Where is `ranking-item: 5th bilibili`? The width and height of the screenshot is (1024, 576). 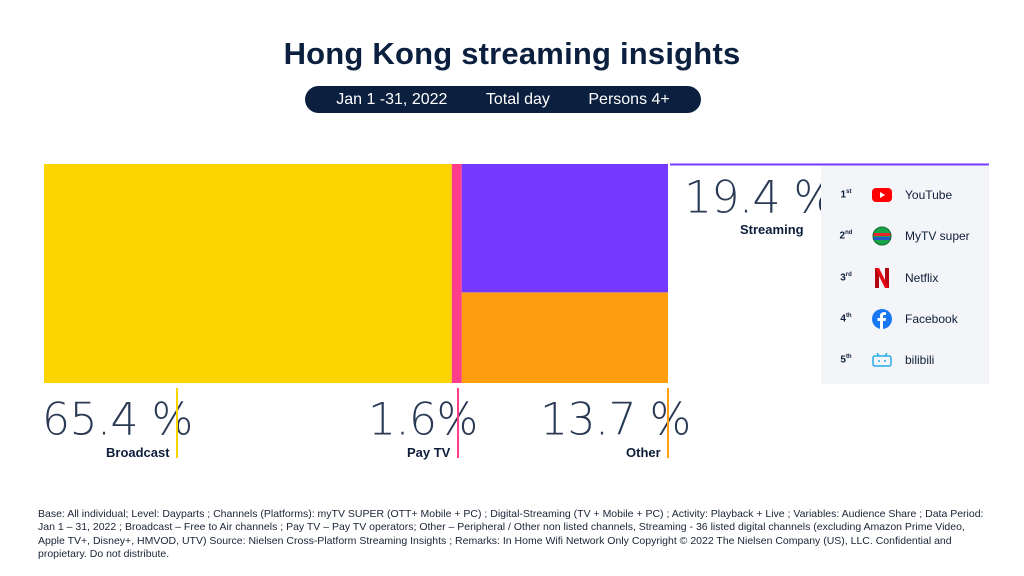 ranking-item: 5th bilibili is located at coordinates (905, 360).